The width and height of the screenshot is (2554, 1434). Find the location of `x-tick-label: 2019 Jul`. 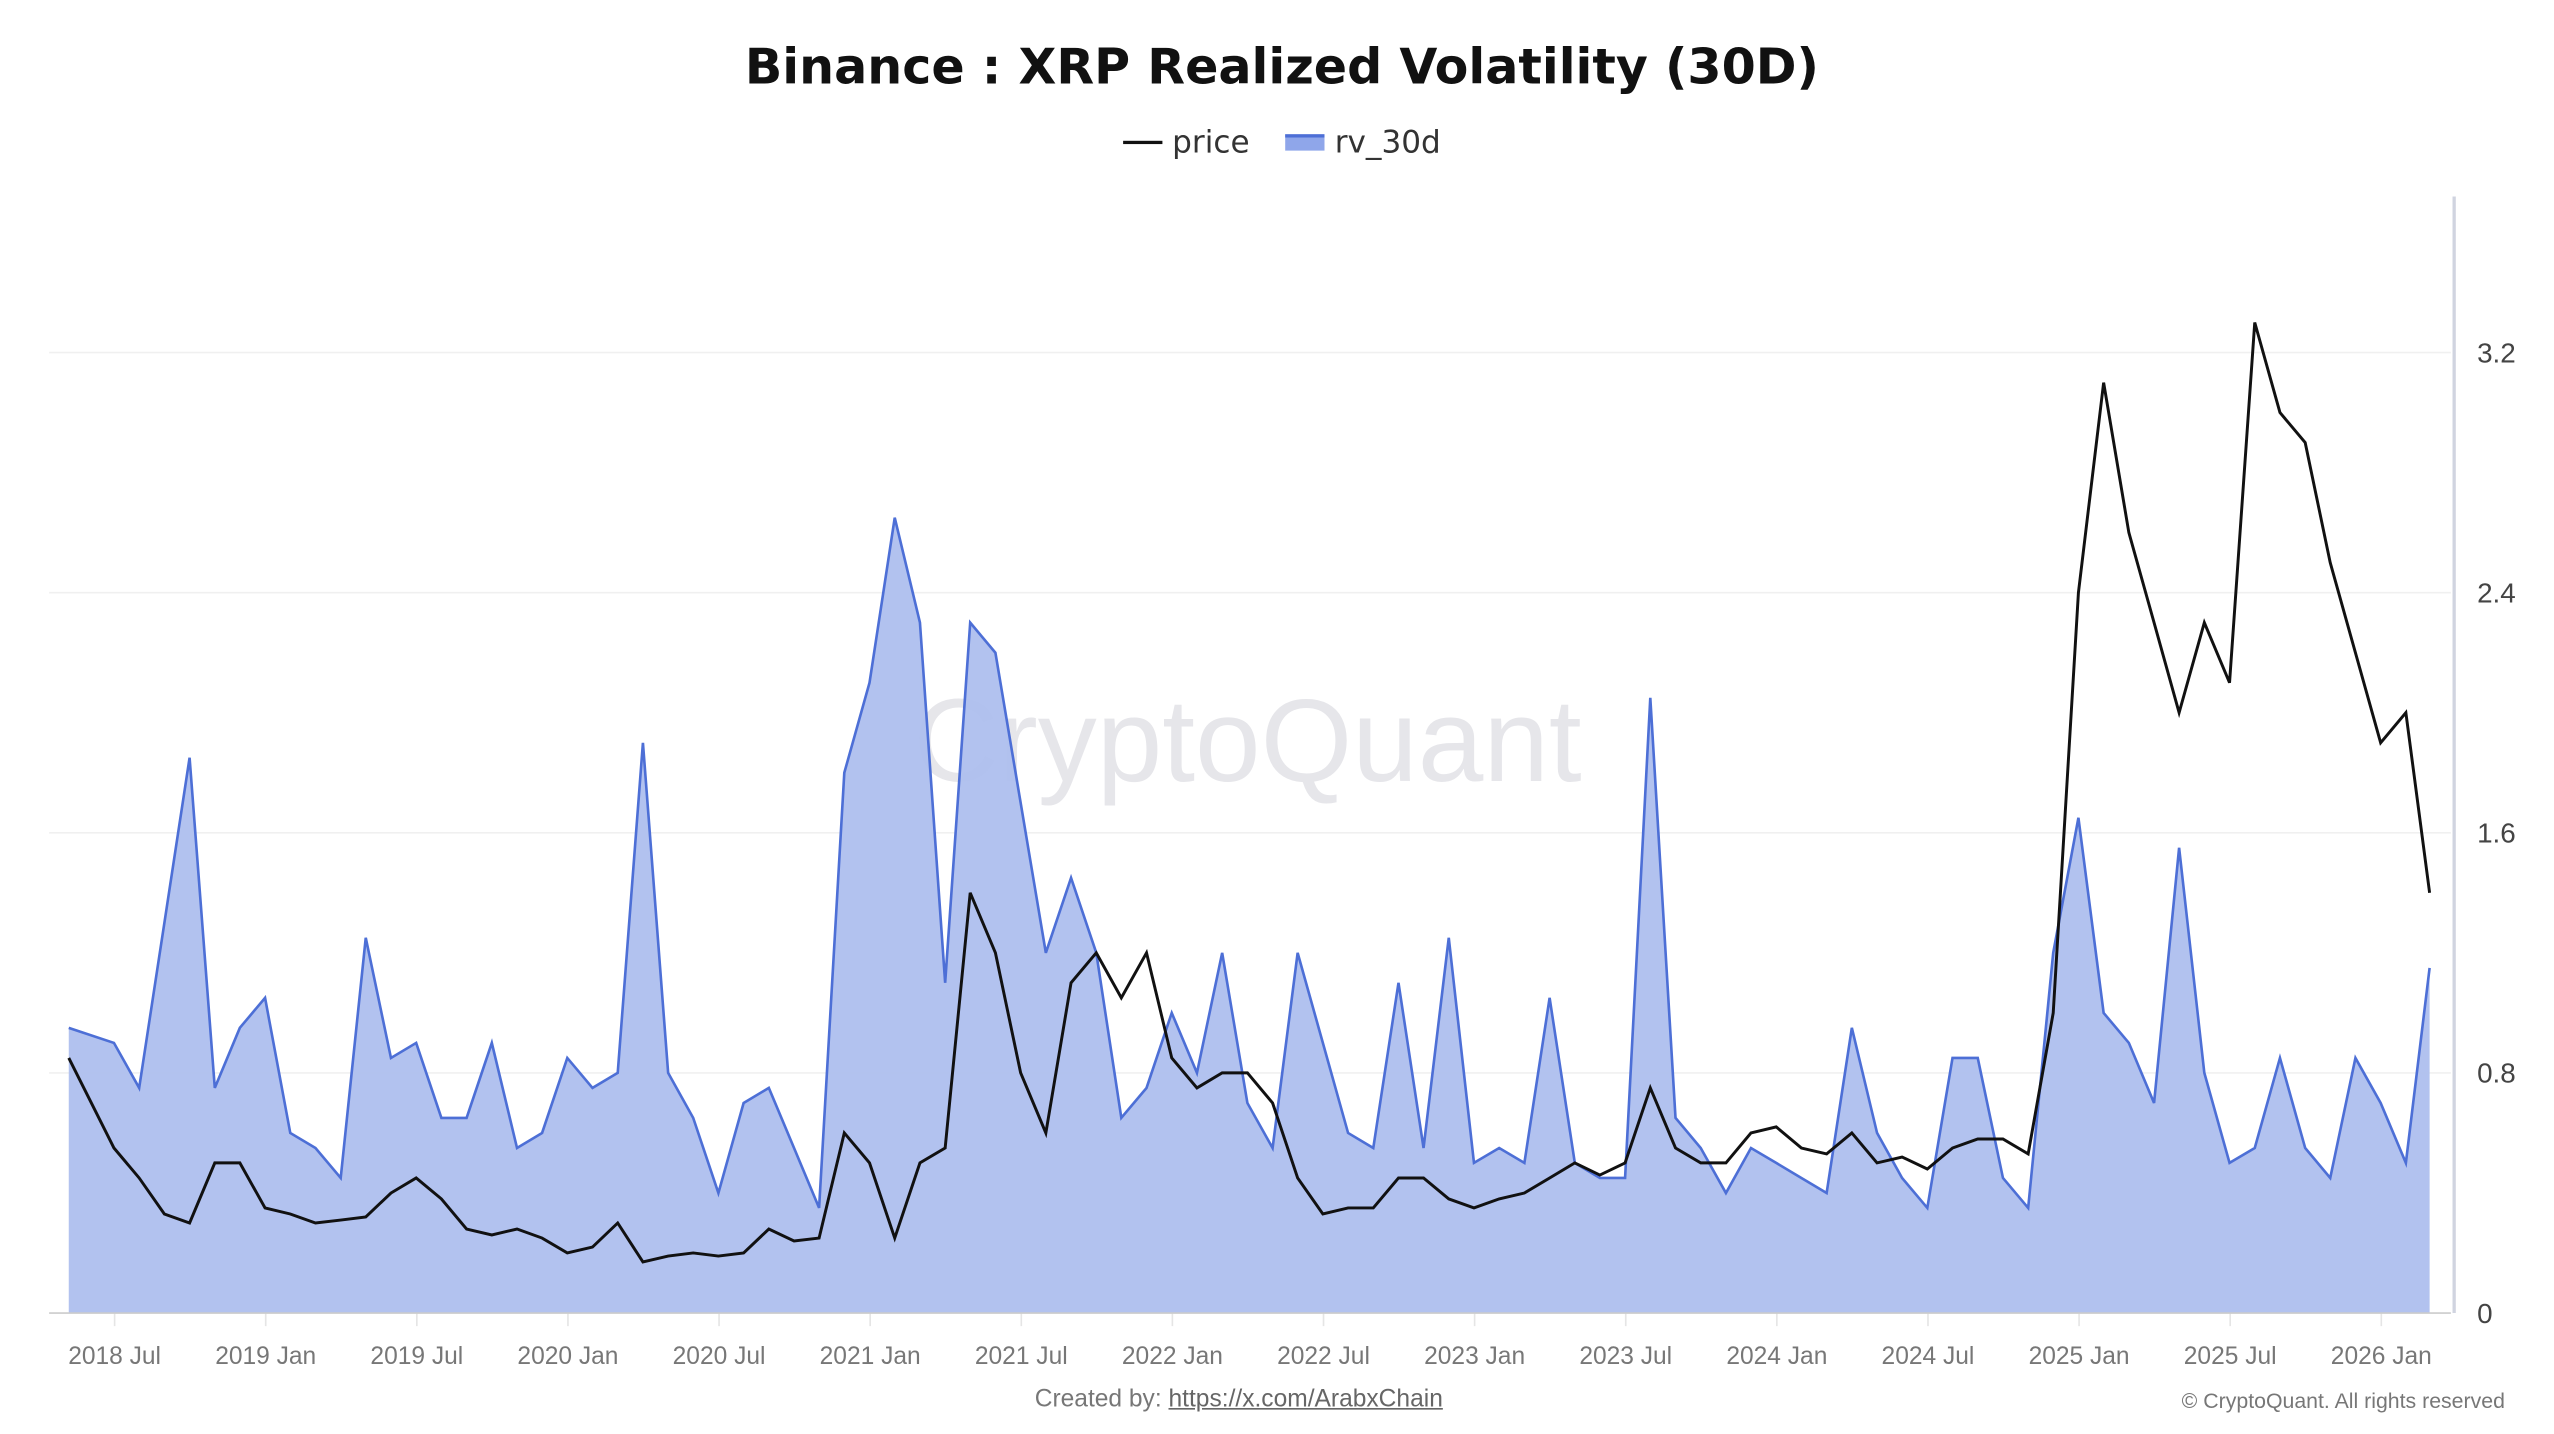

x-tick-label: 2019 Jul is located at coordinates (416, 1356).